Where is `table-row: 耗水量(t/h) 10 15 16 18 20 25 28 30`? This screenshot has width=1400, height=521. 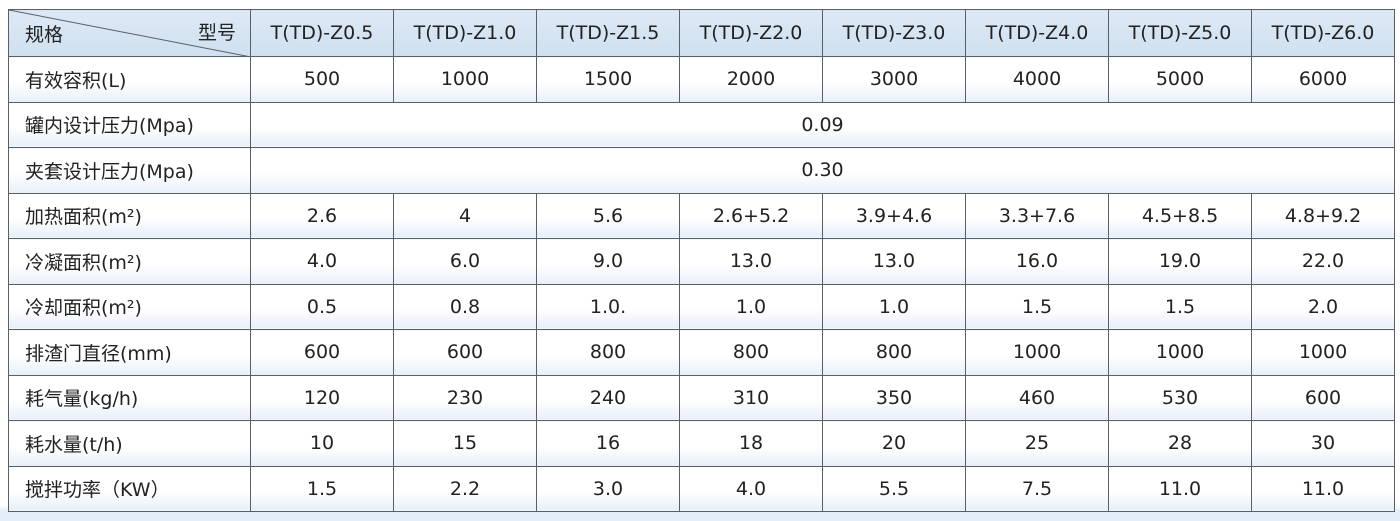 table-row: 耗水量(t/h) 10 15 16 18 20 25 28 30 is located at coordinates (701, 443).